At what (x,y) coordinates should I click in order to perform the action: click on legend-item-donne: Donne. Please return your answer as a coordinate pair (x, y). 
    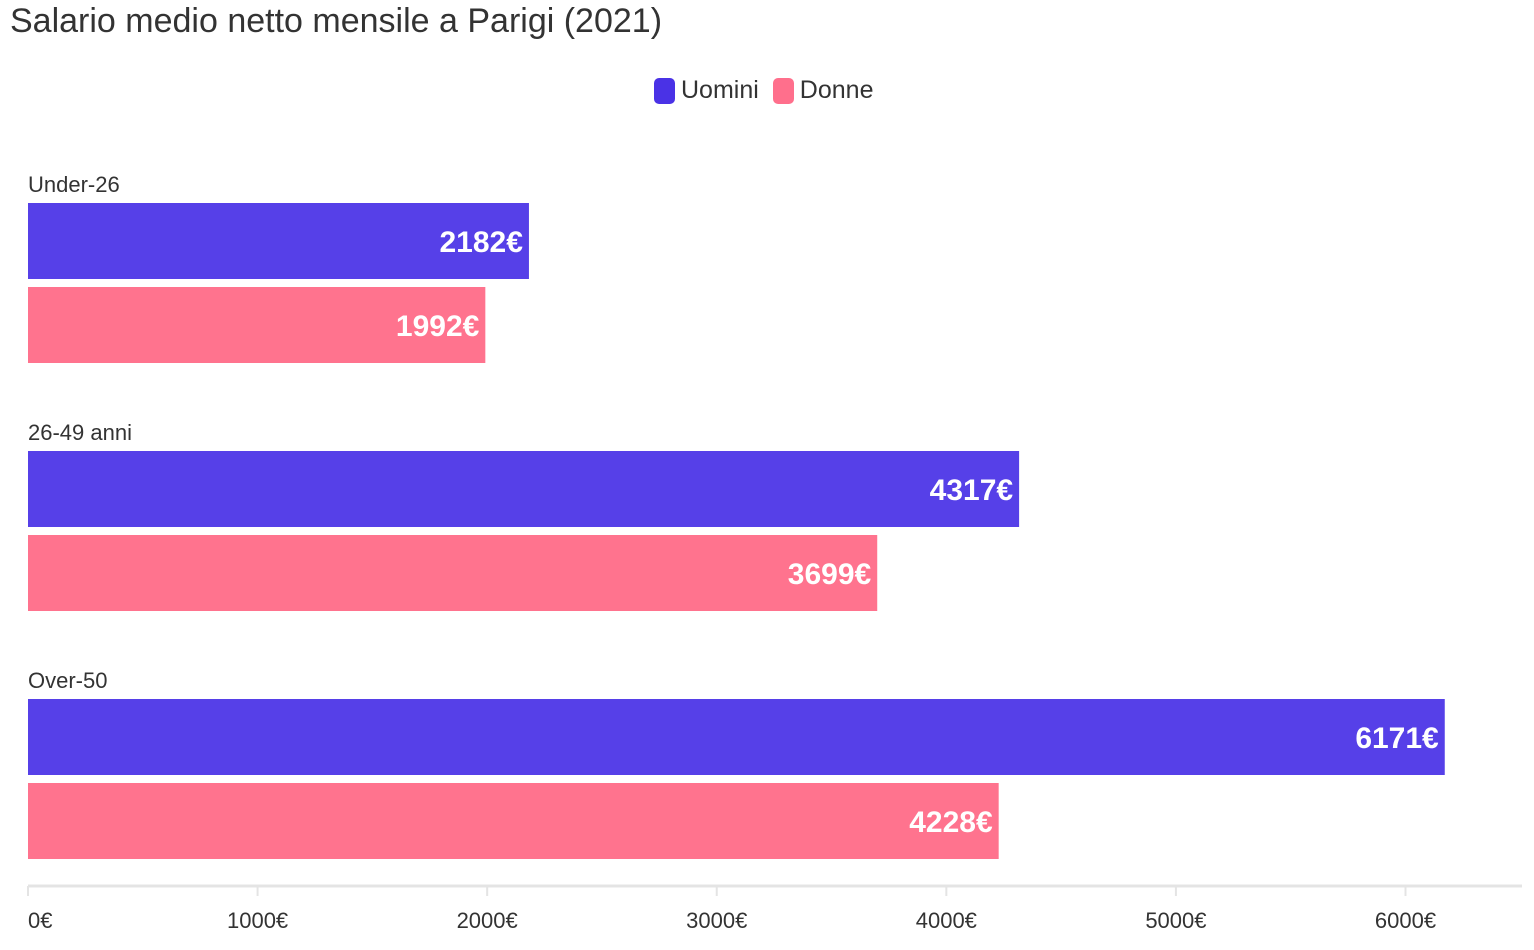
    Looking at the image, I should click on (823, 90).